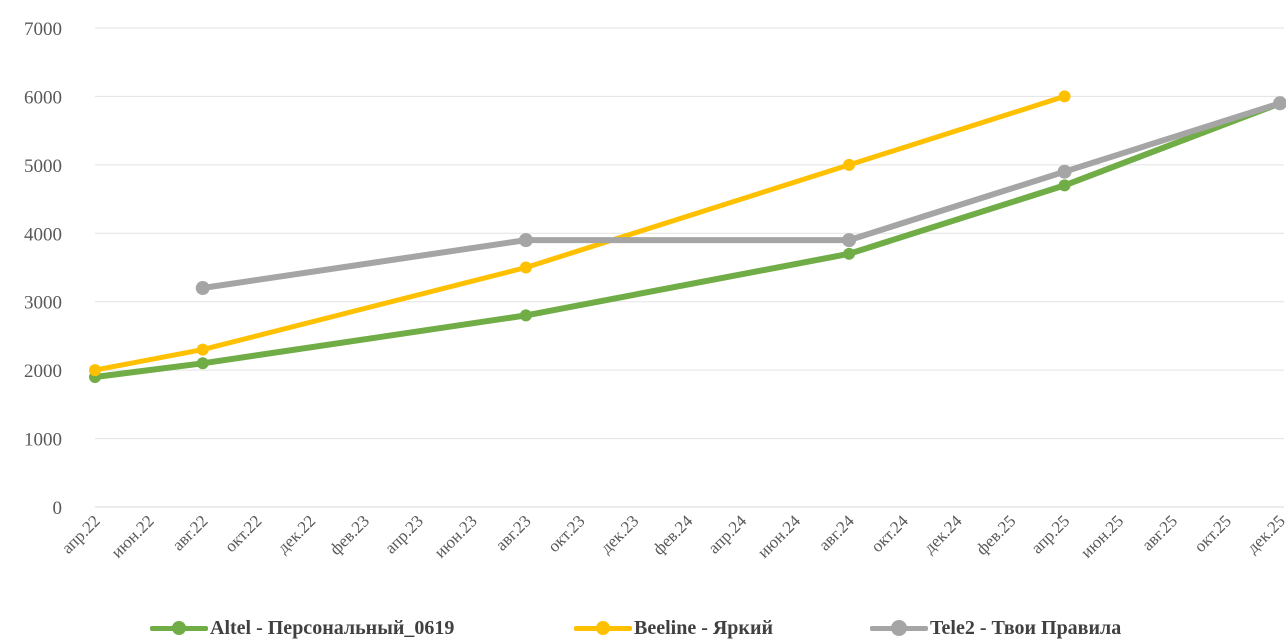 Image resolution: width=1286 pixels, height=644 pixels. Describe the element at coordinates (1050, 534) in the screenshot. I see `x-tick-label: апр.25` at that location.